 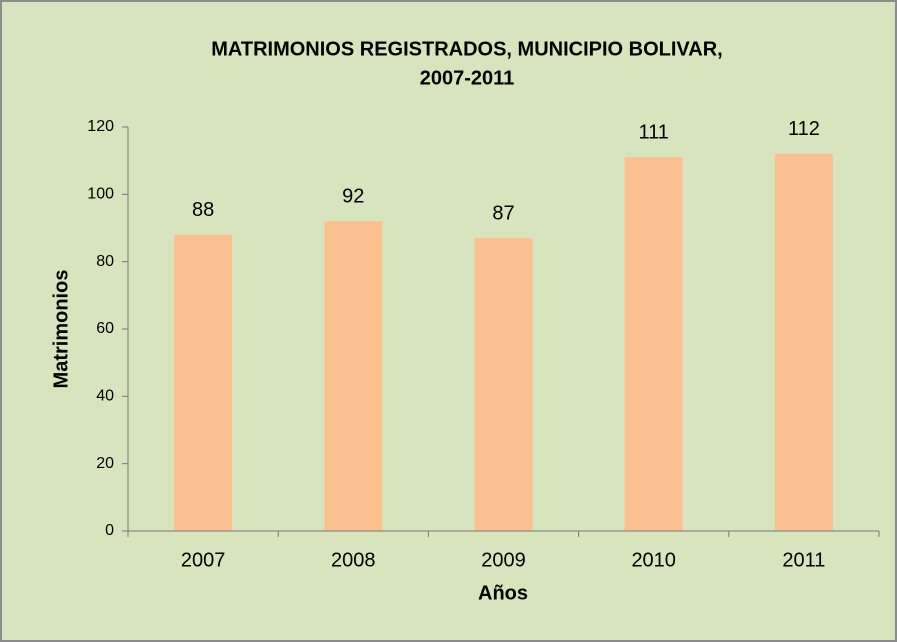 What do you see at coordinates (467, 78) in the screenshot?
I see `chart-title: 2007-2011` at bounding box center [467, 78].